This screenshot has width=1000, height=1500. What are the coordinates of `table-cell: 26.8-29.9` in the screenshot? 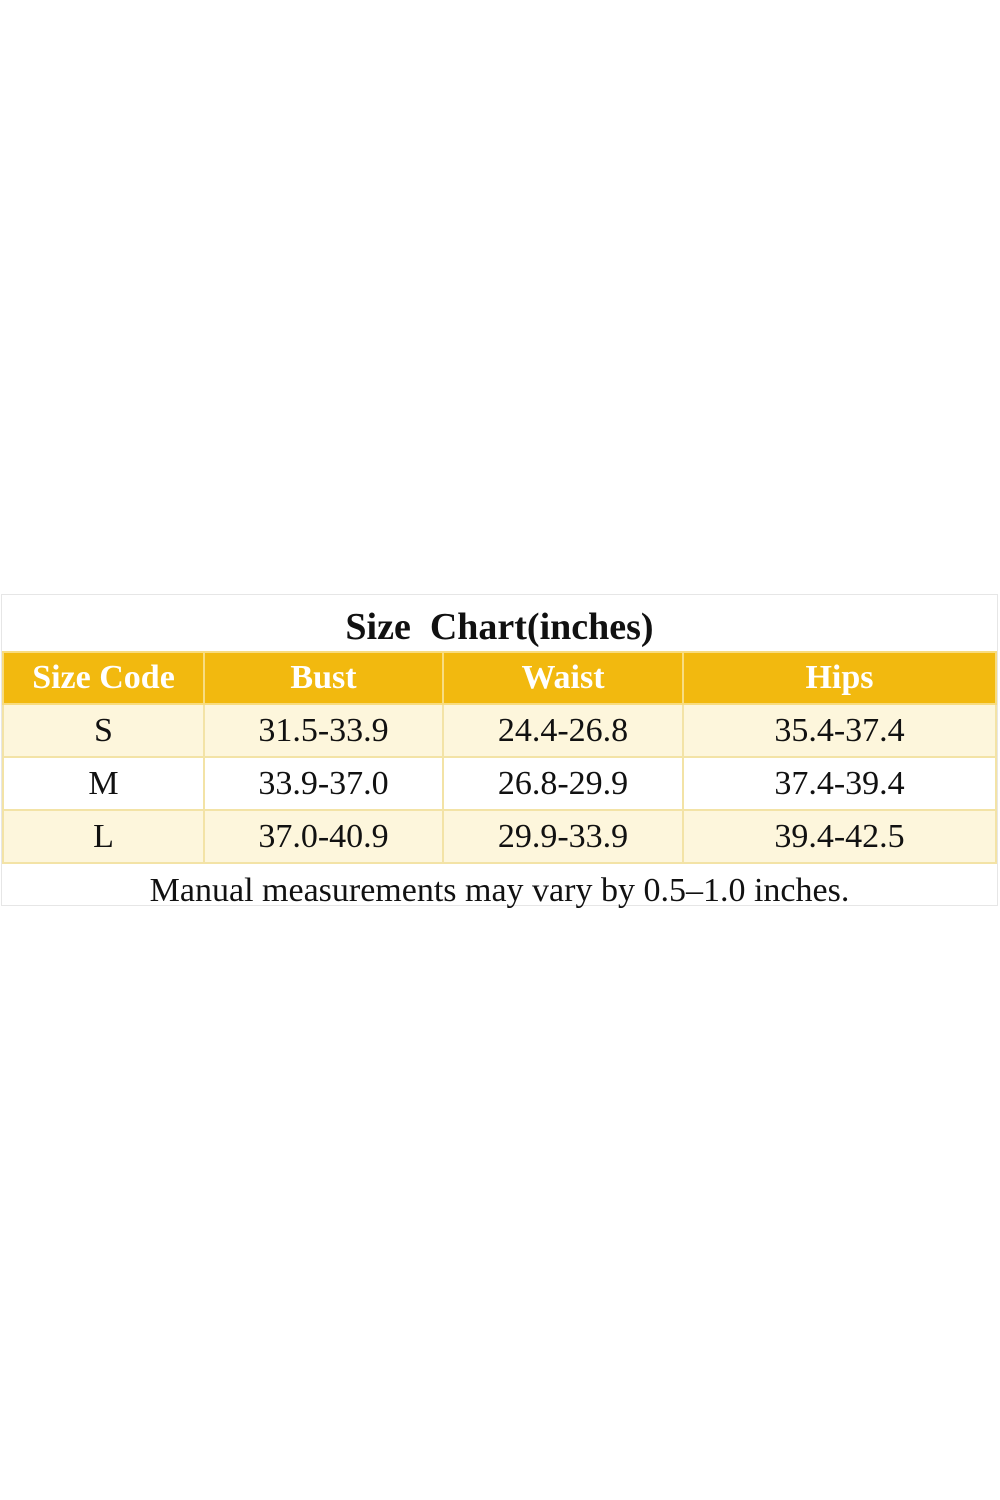 It's located at (563, 783).